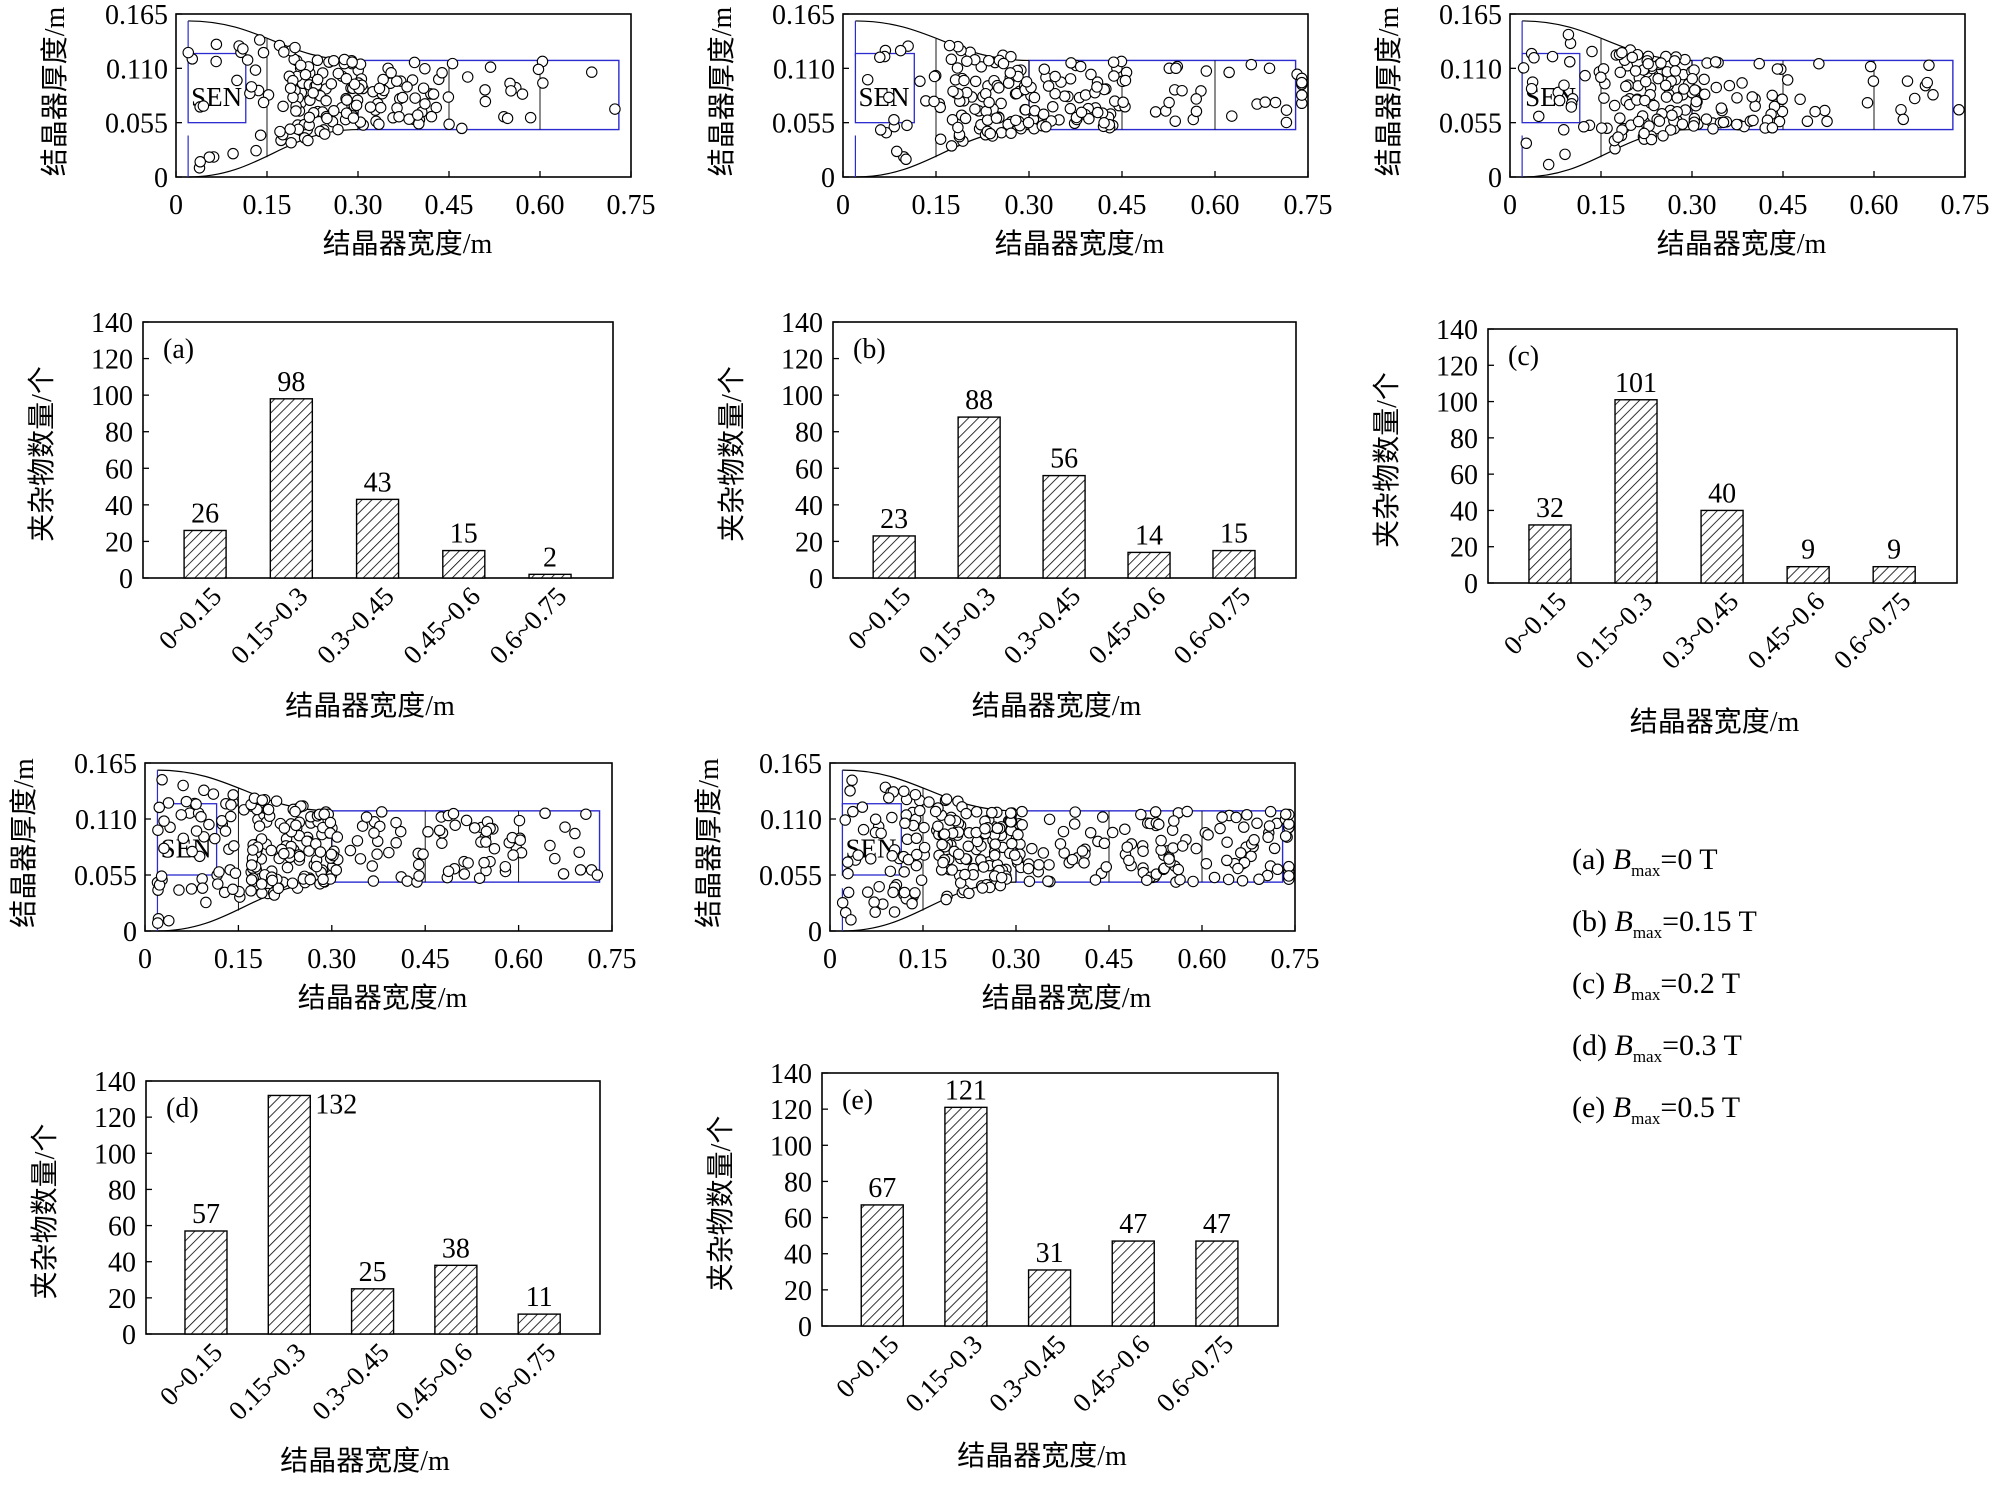 This screenshot has height=1499, width=2008. What do you see at coordinates (1894, 550) in the screenshot?
I see `bar-value-label: 9` at bounding box center [1894, 550].